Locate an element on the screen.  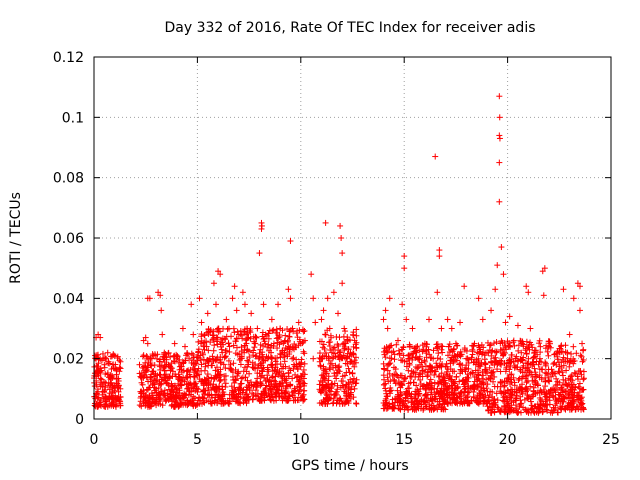
x-tick-label: 10 is located at coordinates (301, 440).